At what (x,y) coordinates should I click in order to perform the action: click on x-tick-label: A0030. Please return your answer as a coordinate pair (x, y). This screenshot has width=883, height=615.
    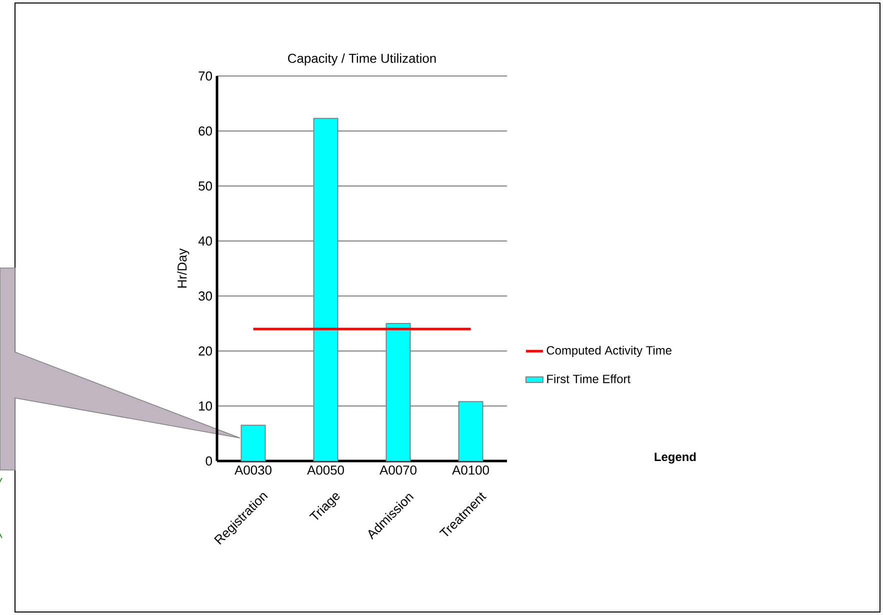
    Looking at the image, I should click on (253, 470).